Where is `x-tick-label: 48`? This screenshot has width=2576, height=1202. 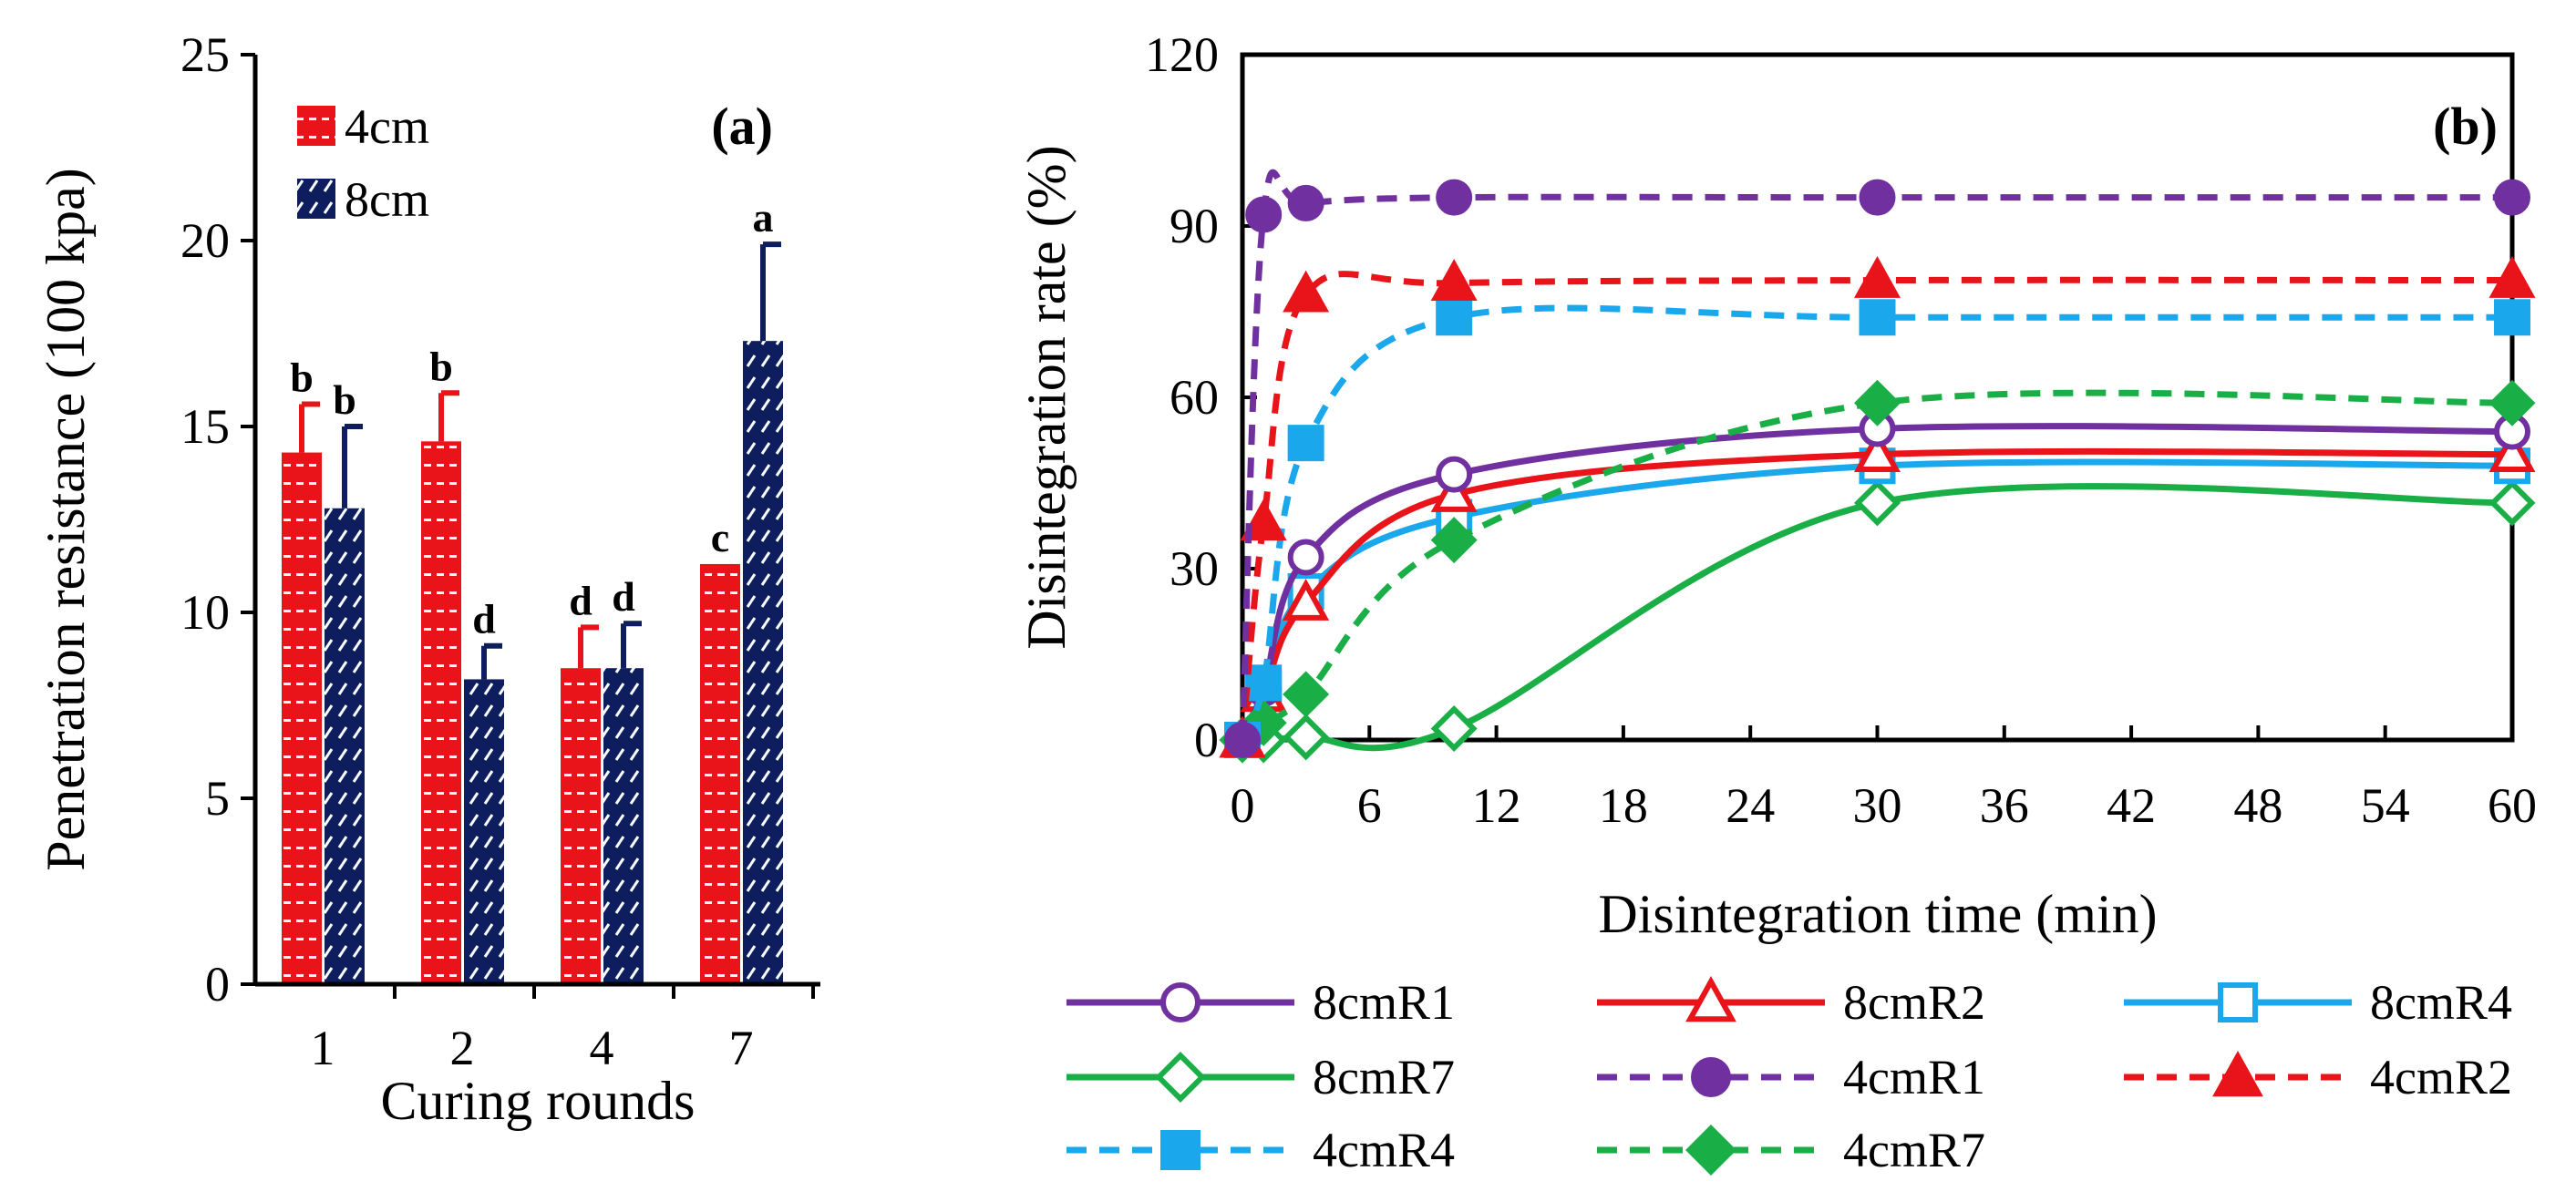 x-tick-label: 48 is located at coordinates (2257, 805).